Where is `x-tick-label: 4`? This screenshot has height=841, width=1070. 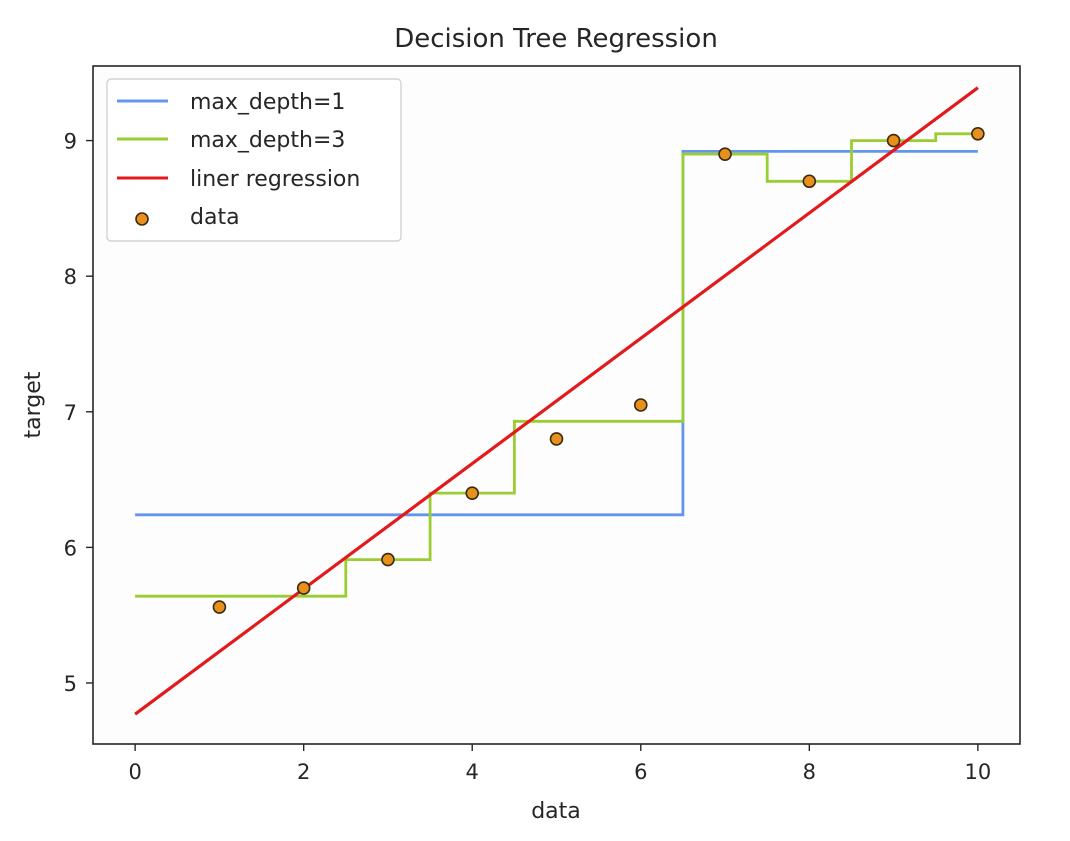
x-tick-label: 4 is located at coordinates (472, 772).